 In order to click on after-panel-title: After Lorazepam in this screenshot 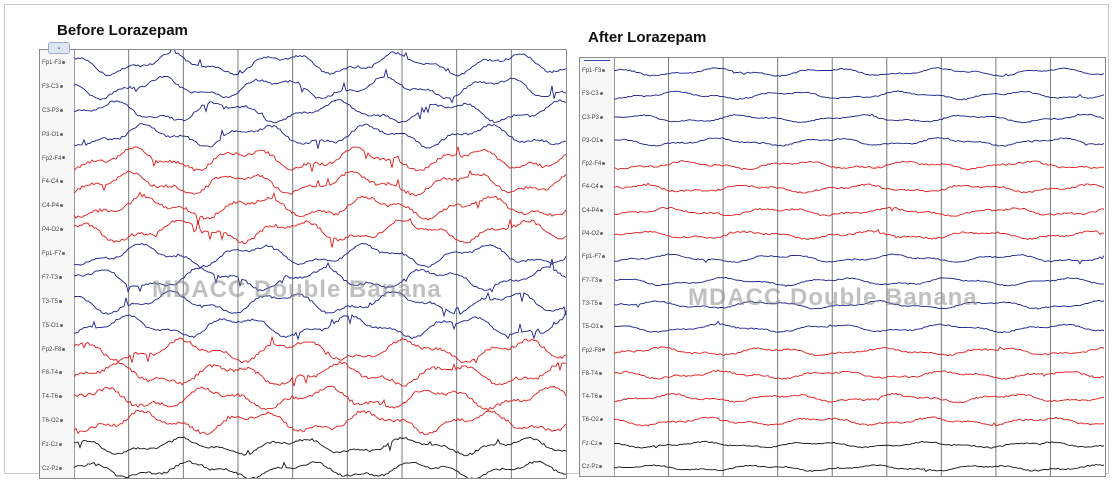, I will do `click(647, 37)`.